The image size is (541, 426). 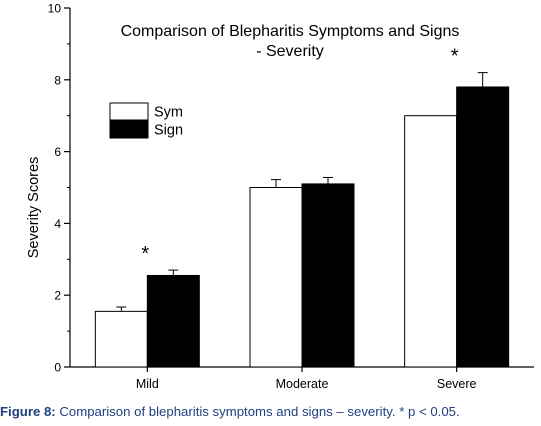 What do you see at coordinates (147, 384) in the screenshot?
I see `x-tick-label: Mild` at bounding box center [147, 384].